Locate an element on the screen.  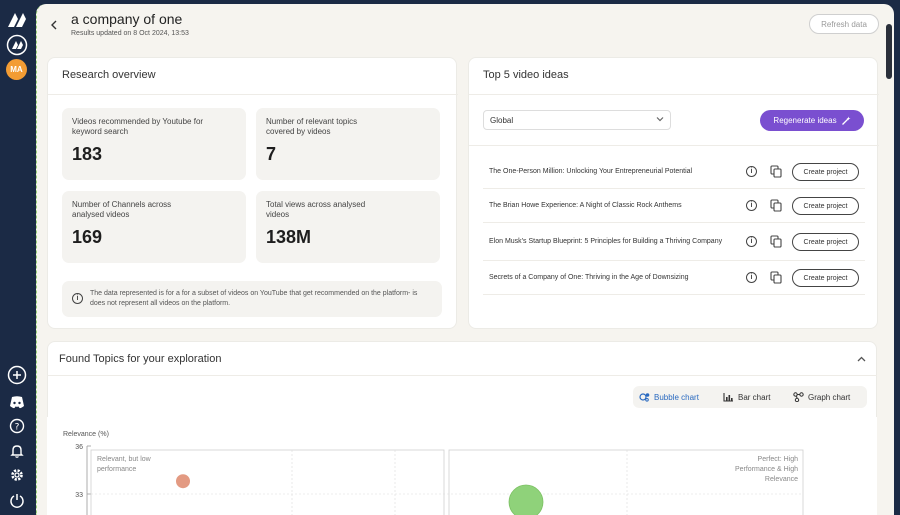
help-icon: ? is located at coordinates (17, 426).